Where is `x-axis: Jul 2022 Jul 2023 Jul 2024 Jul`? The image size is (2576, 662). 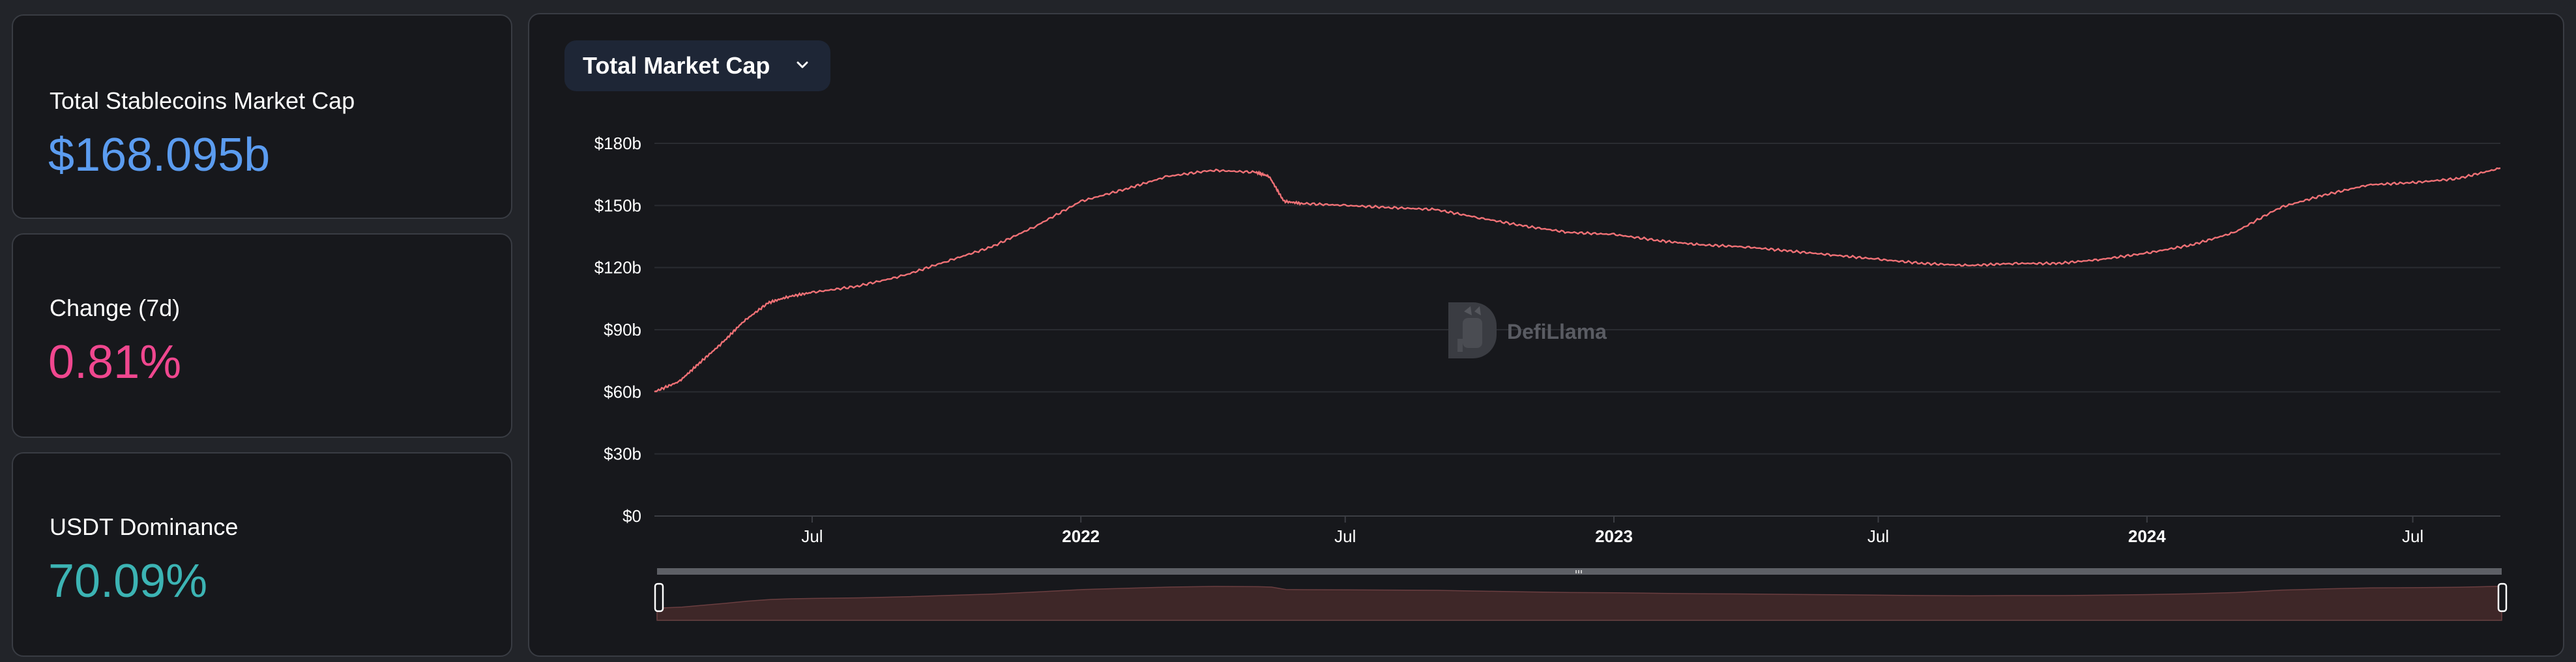 x-axis: Jul 2022 Jul 2023 Jul 2024 Jul is located at coordinates (1612, 531).